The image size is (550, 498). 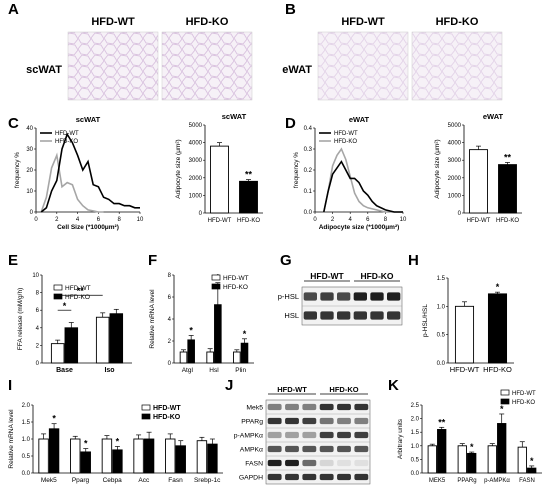 I want to click on category-label: Iso, so click(x=109, y=370).